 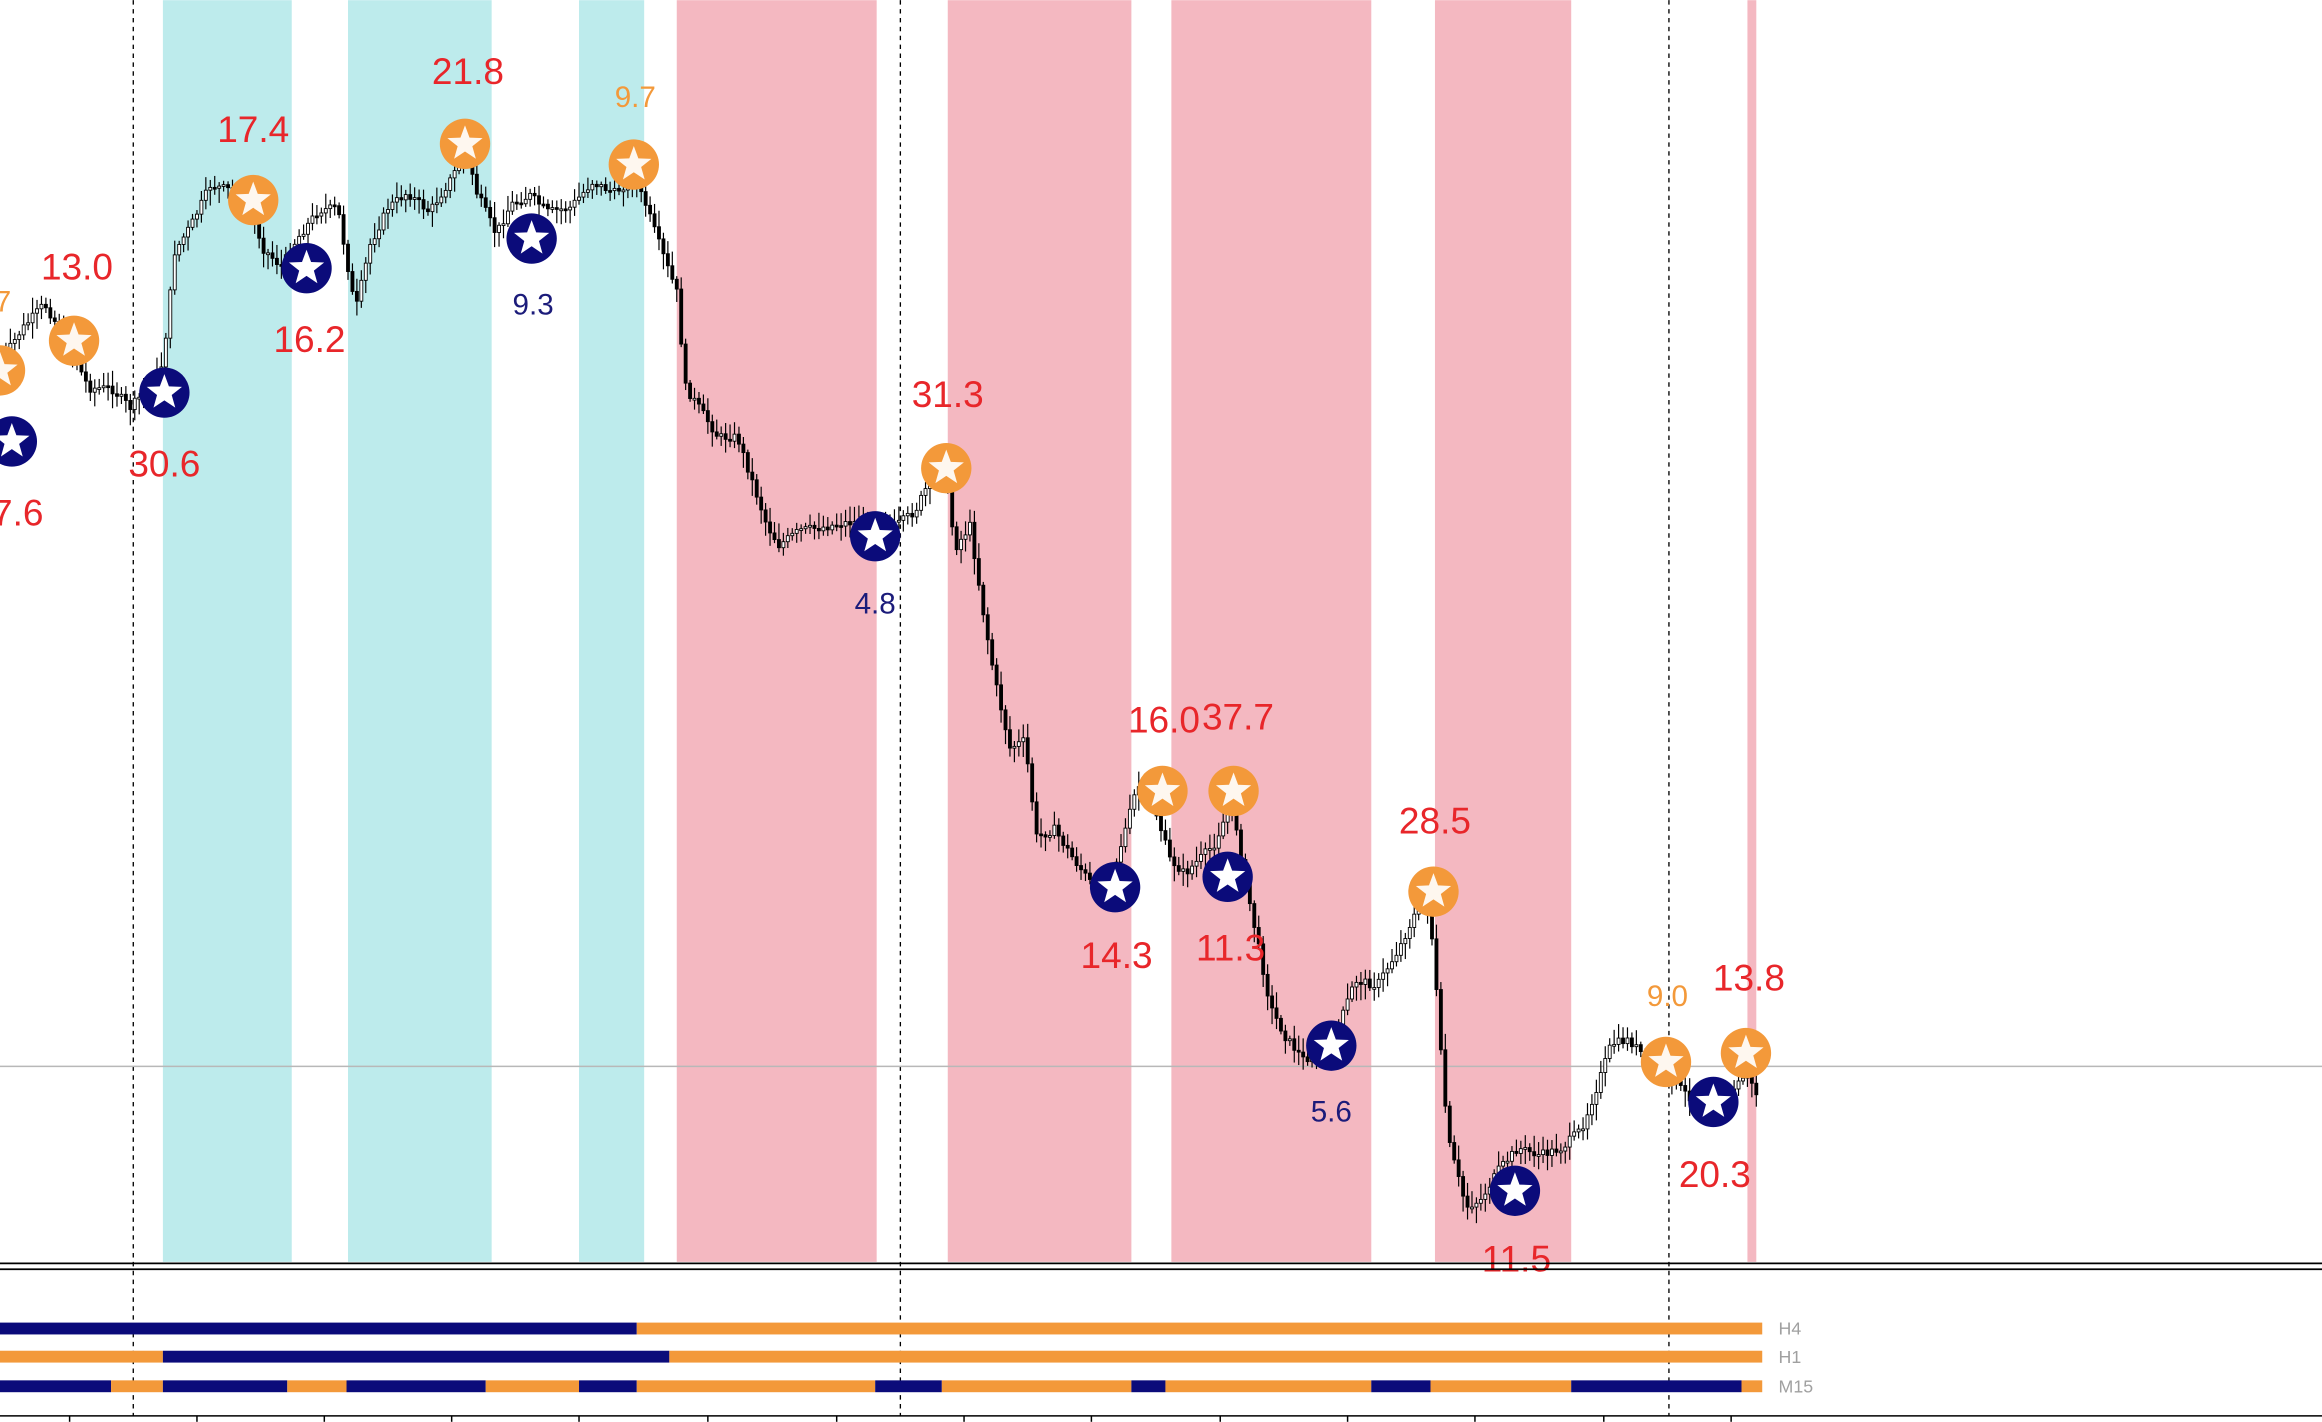 What do you see at coordinates (77, 305) in the screenshot?
I see `sell-signal-marker: 13.0` at bounding box center [77, 305].